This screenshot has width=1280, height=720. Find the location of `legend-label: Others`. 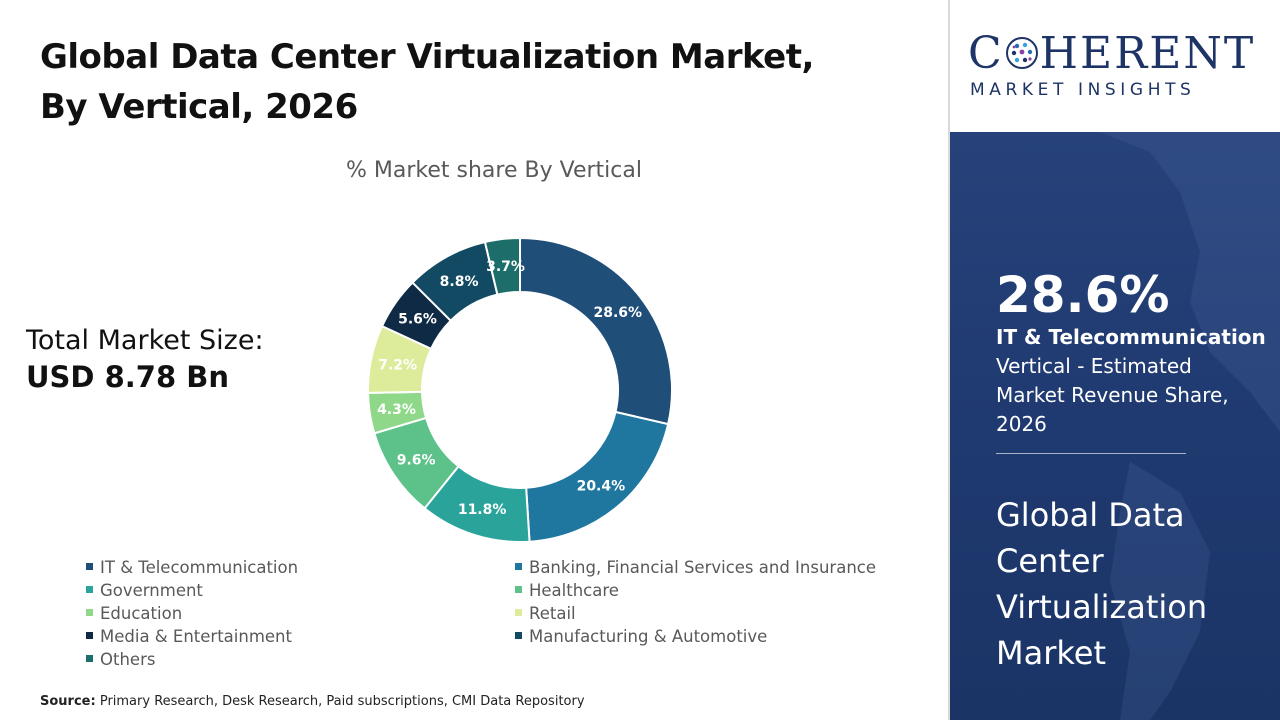

legend-label: Others is located at coordinates (128, 659).